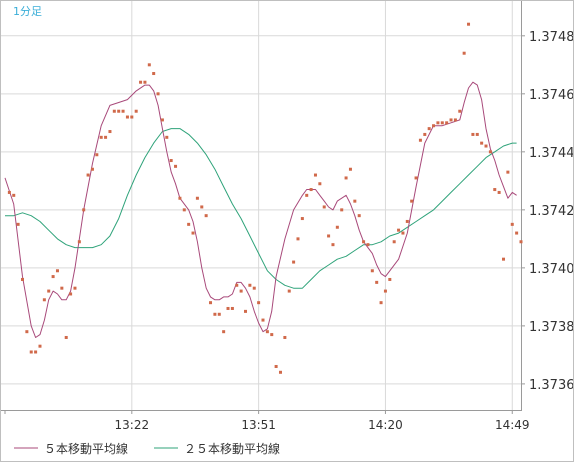  I want to click on x-tick-label: 13:51, so click(258, 425).